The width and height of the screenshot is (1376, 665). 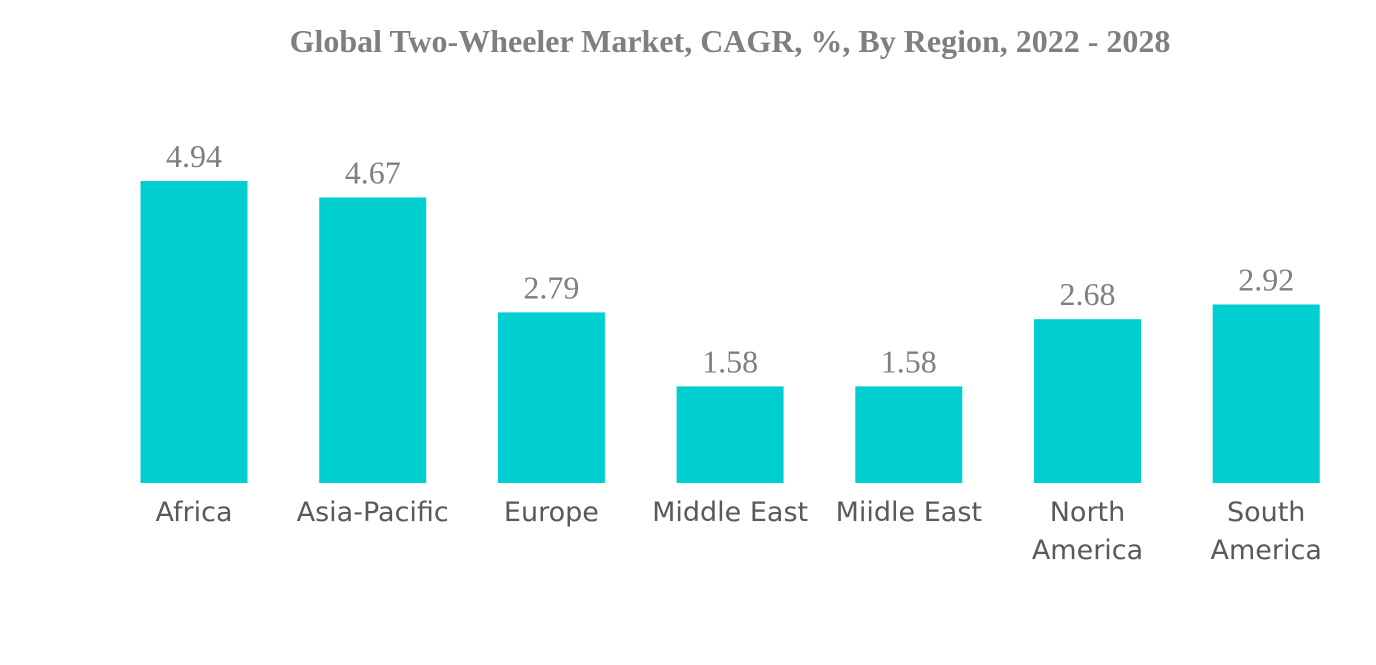 I want to click on category-label-3: Middle East, so click(x=730, y=512).